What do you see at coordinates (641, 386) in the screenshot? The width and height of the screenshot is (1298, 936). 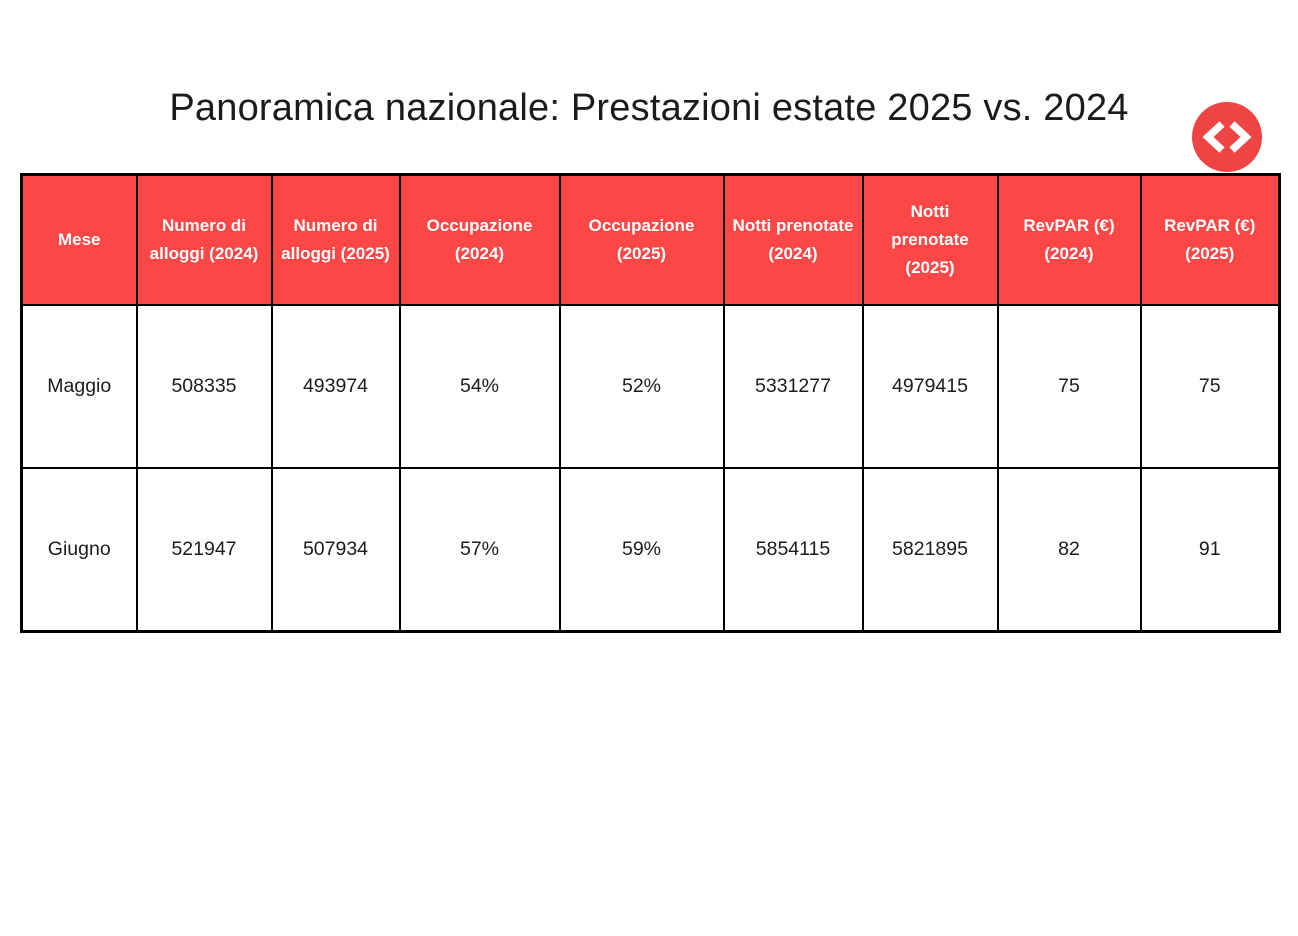 I see `table-cell: 52%` at bounding box center [641, 386].